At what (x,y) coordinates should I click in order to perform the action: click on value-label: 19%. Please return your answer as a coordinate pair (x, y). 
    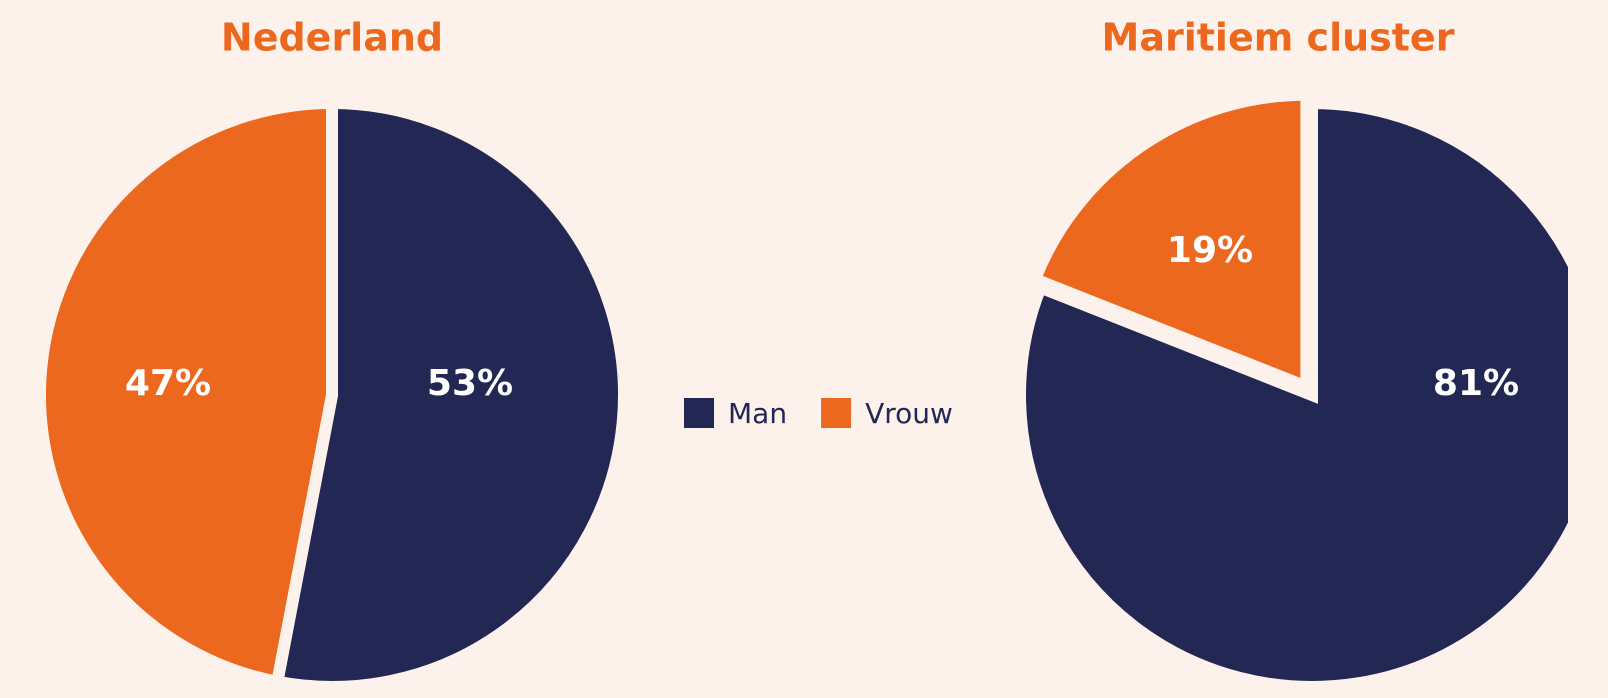
    Looking at the image, I should click on (1210, 250).